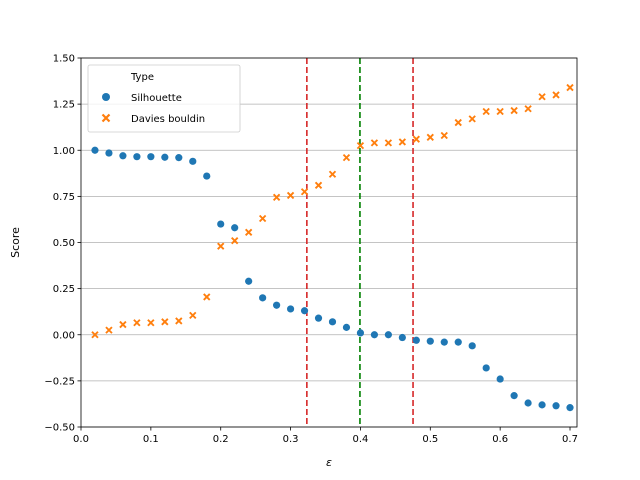 The image size is (640, 480). I want to click on x-tick-label: 0.5, so click(430, 439).